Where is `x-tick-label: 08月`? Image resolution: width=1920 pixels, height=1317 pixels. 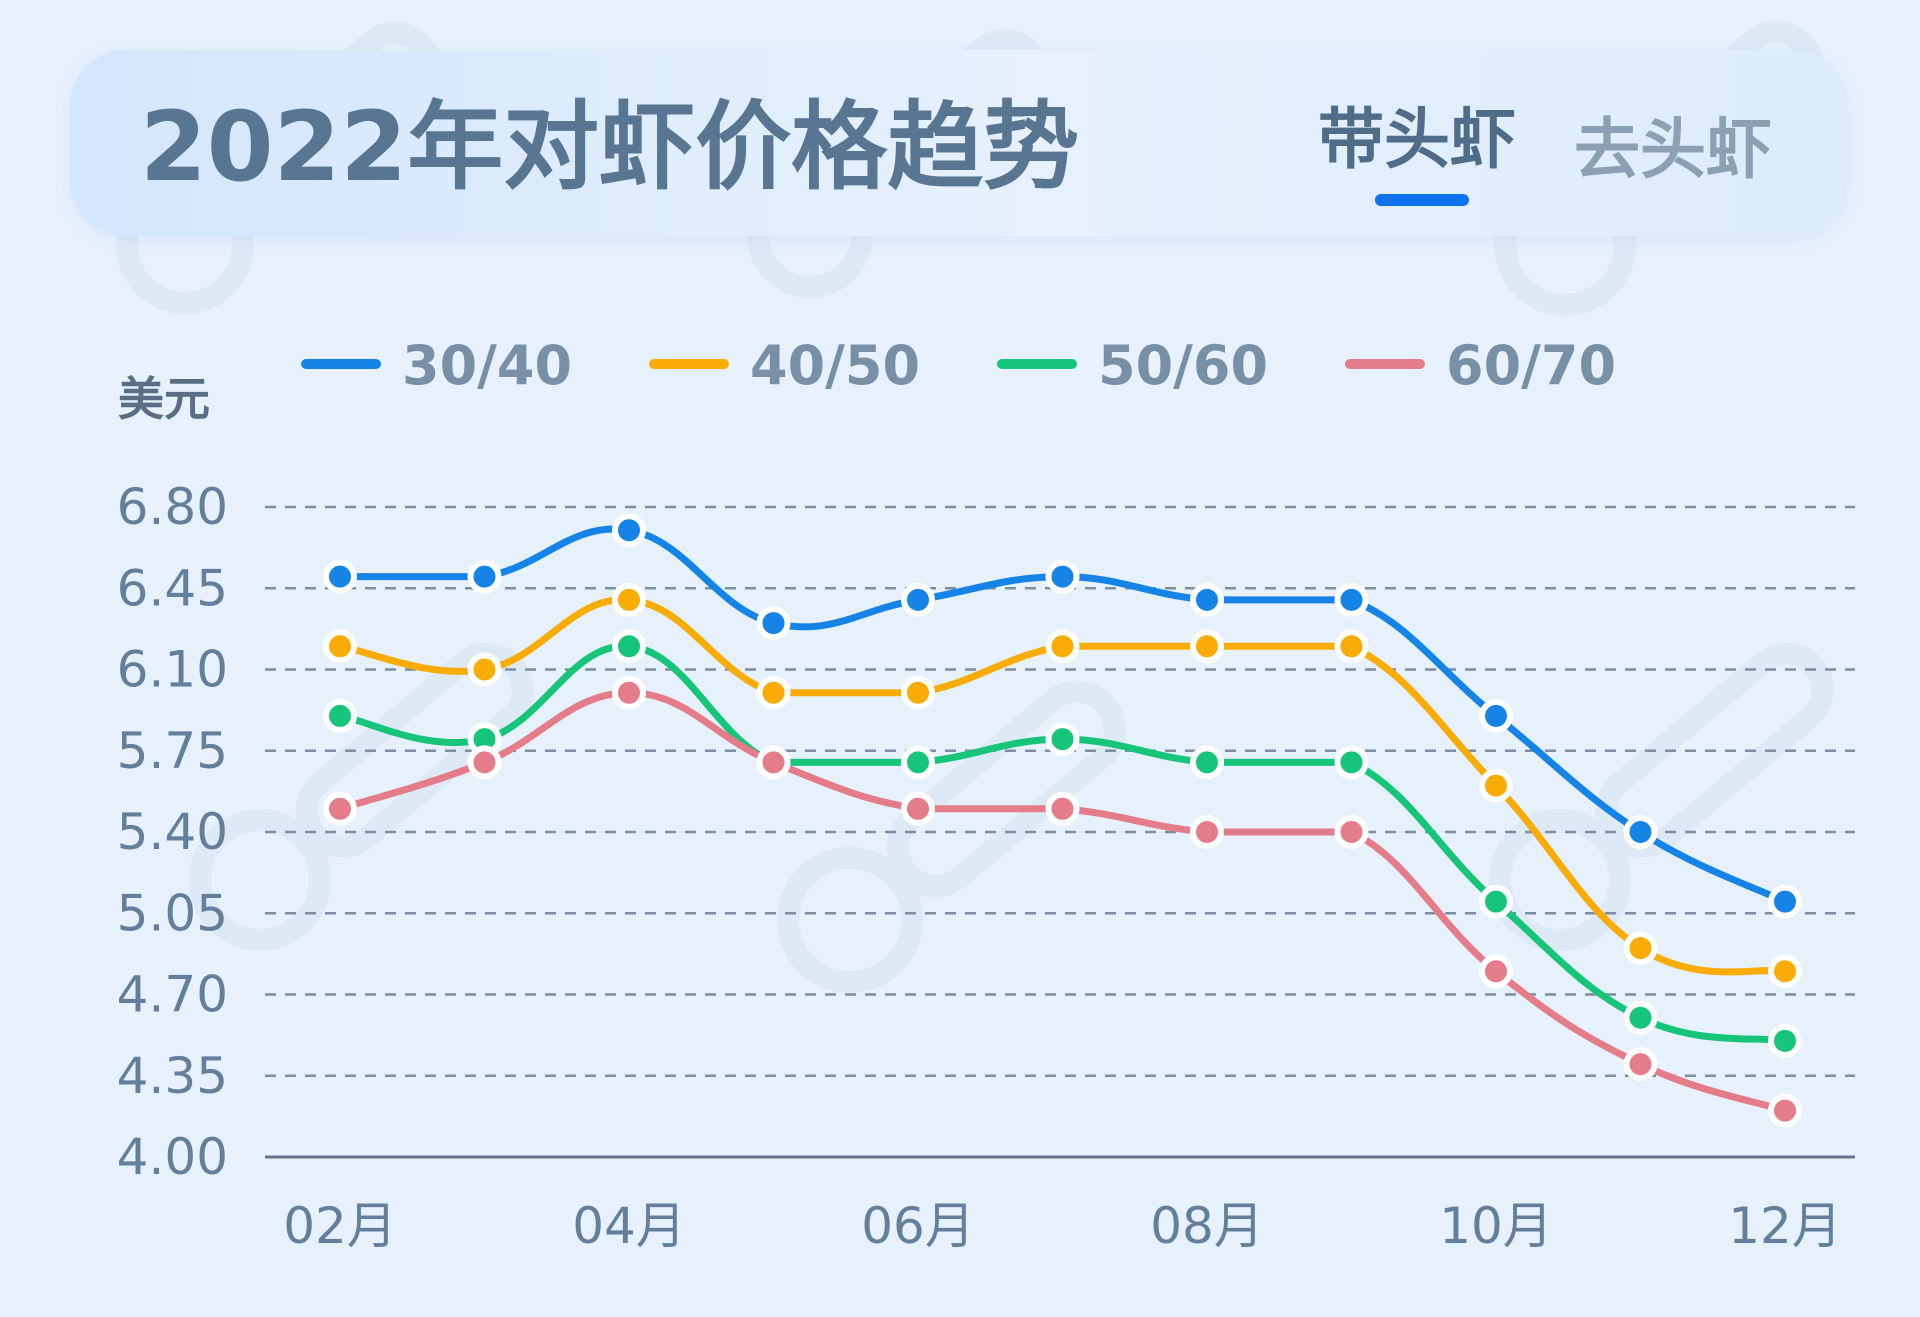 x-tick-label: 08月 is located at coordinates (1207, 1226).